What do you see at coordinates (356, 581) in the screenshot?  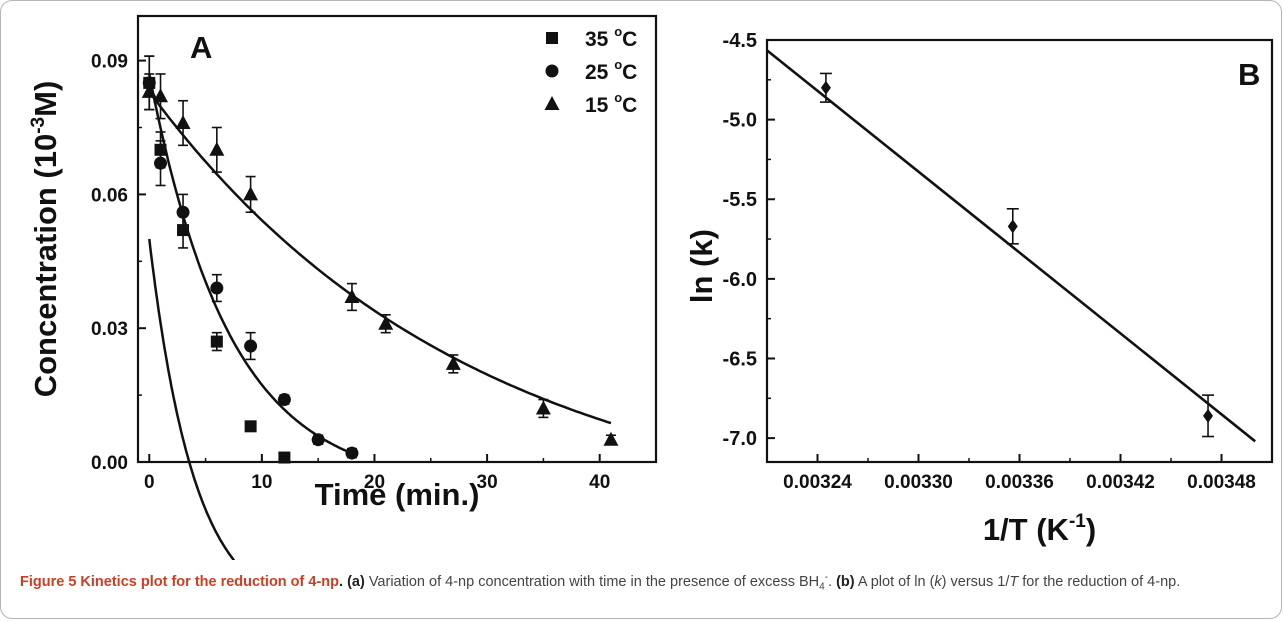 I see `caption-a-tag: (a)` at bounding box center [356, 581].